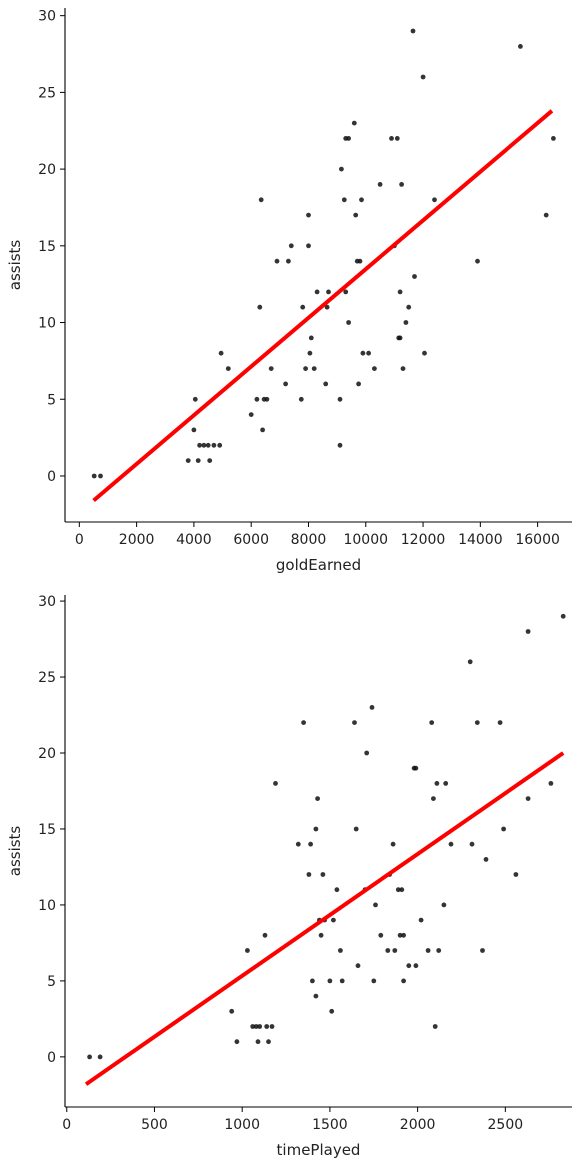 The width and height of the screenshot is (579, 1162). What do you see at coordinates (480, 540) in the screenshot?
I see `x-tick-label: 14000` at bounding box center [480, 540].